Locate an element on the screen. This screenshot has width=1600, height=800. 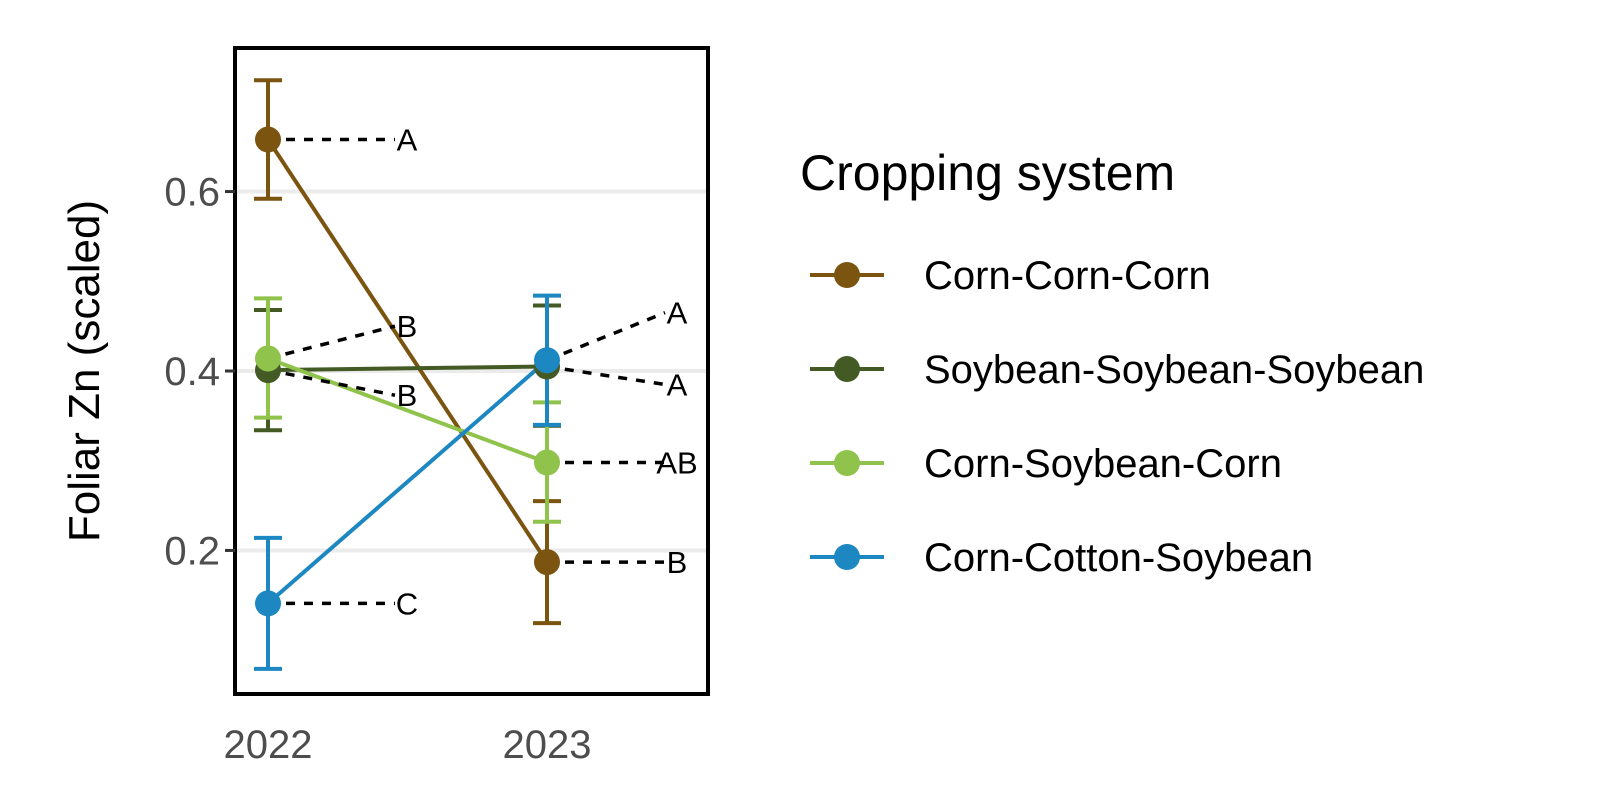
error-bars is located at coordinates (407, 374).